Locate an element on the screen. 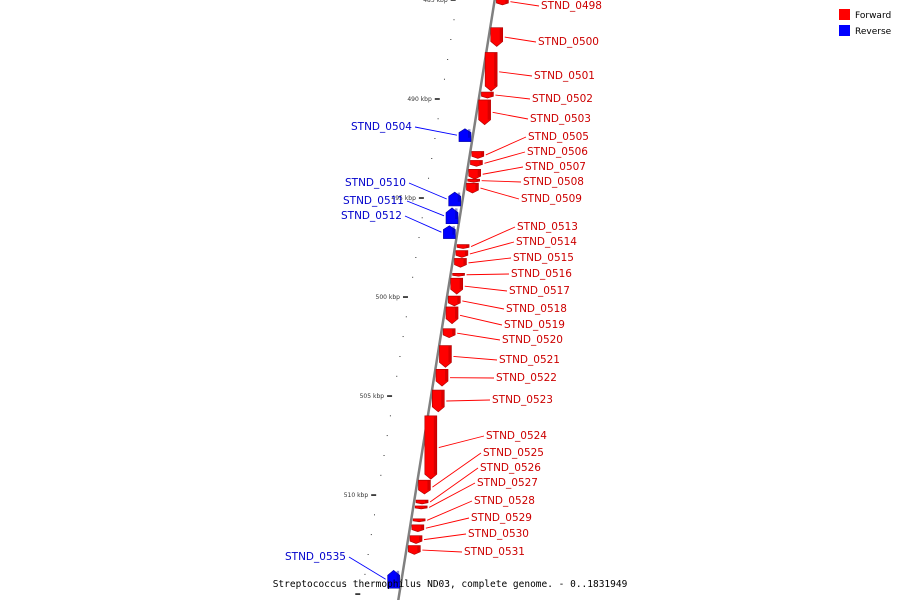 The height and width of the screenshot is (600, 900). gene-label-stnd_0514: STND_0514 is located at coordinates (546, 242).